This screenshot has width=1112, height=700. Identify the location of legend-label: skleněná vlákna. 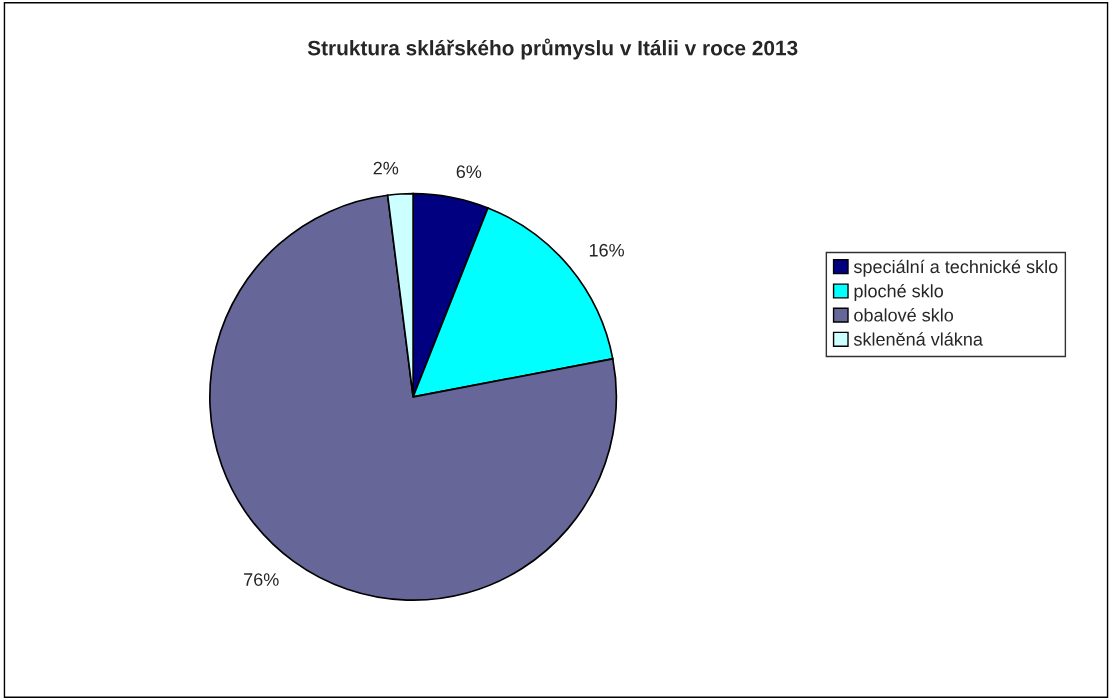
(918, 339).